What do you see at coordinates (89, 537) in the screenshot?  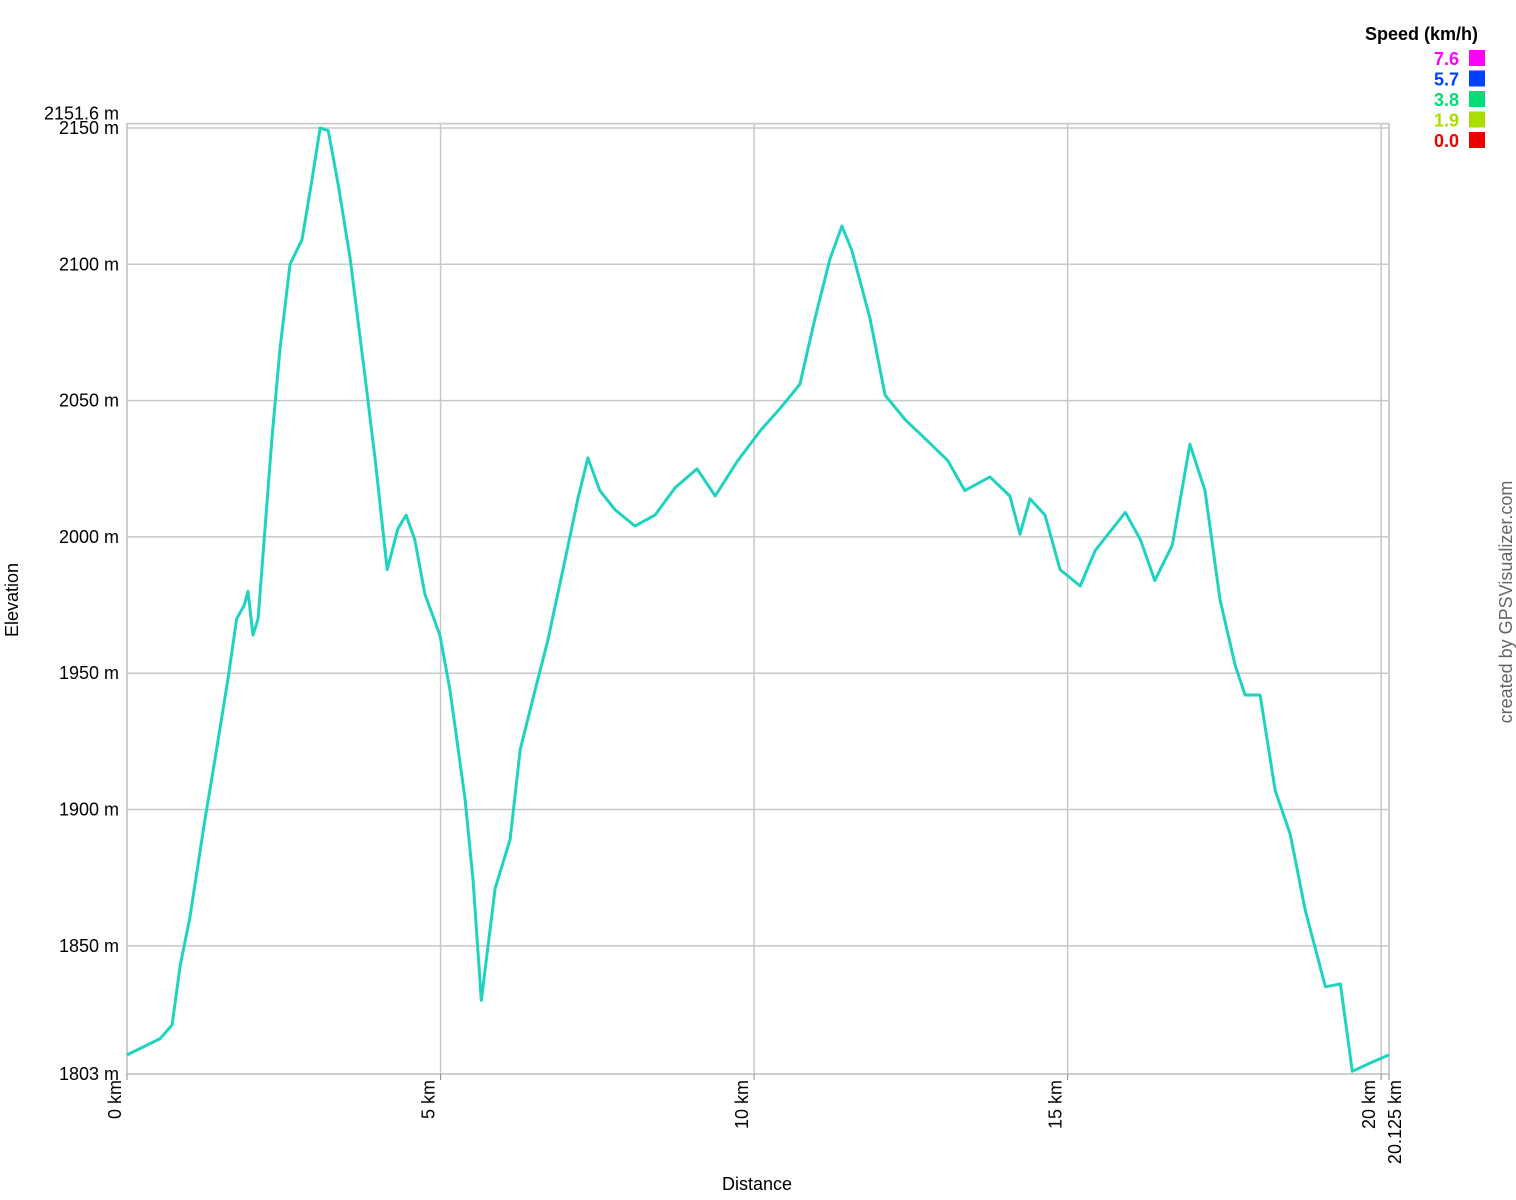 I see `y-tick-label: 2000 m` at bounding box center [89, 537].